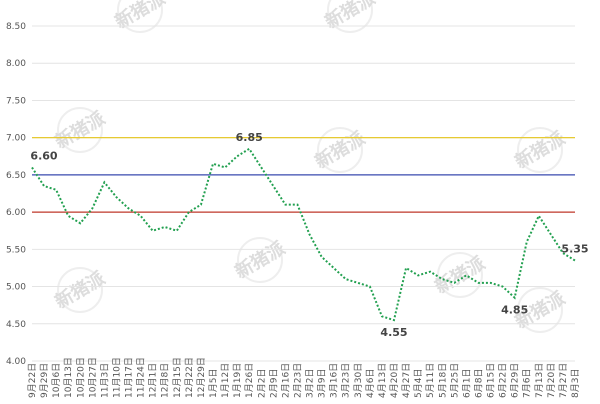 This screenshot has width=600, height=404. Describe the element at coordinates (394, 380) in the screenshot. I see `x-tick-label: 4月20日` at that location.